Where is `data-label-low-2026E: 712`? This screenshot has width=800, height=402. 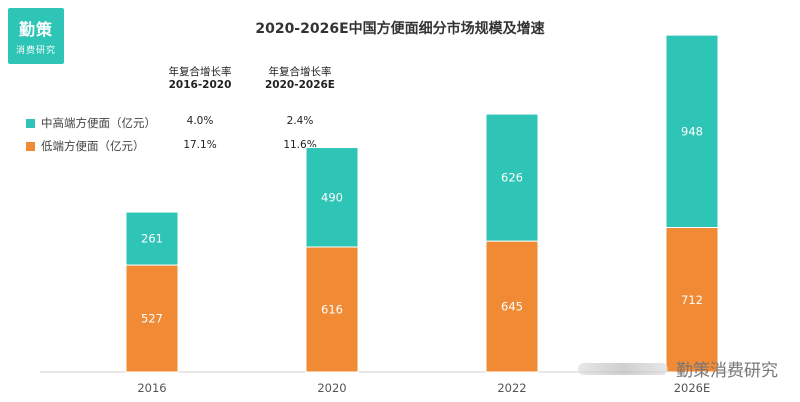
data-label-low-2026E: 712 is located at coordinates (692, 300).